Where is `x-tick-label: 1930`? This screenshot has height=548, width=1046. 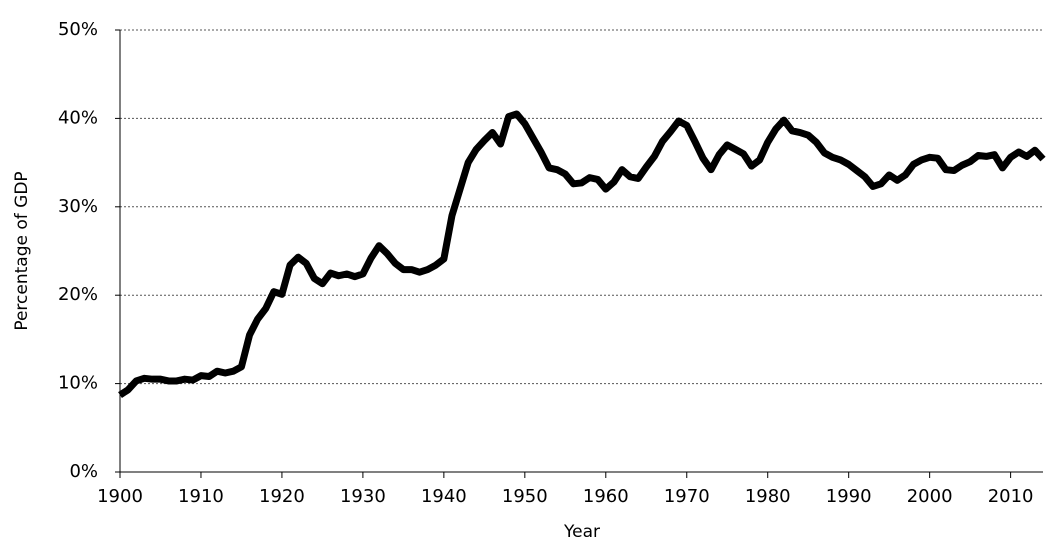
x-tick-label: 1930 is located at coordinates (363, 496).